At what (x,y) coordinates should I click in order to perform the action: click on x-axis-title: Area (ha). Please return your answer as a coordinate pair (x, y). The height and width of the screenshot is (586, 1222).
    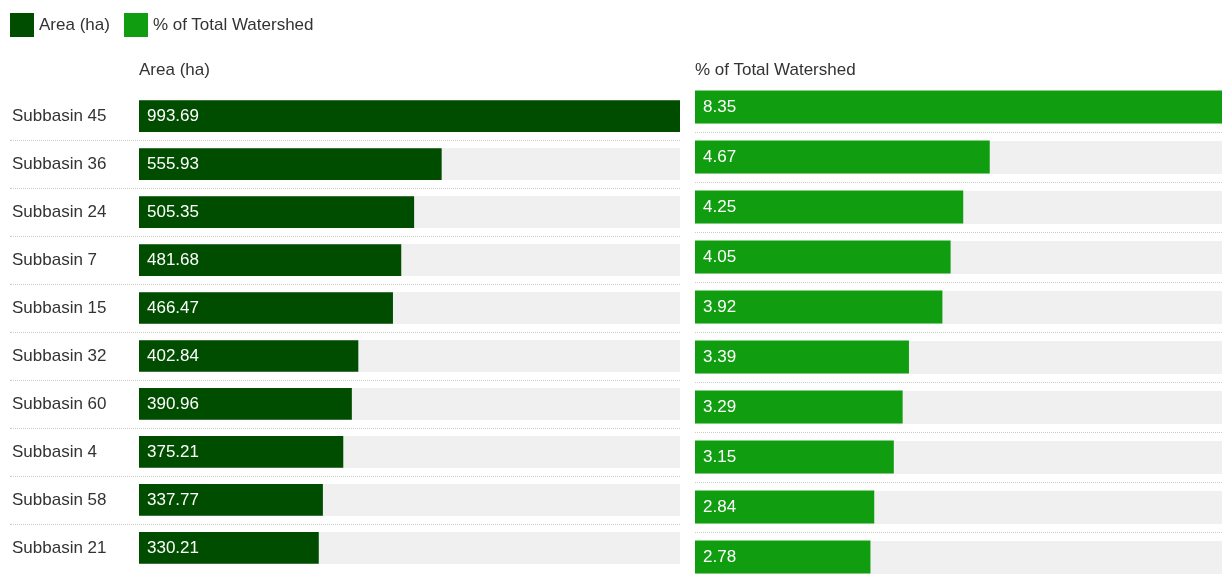
    Looking at the image, I should click on (174, 70).